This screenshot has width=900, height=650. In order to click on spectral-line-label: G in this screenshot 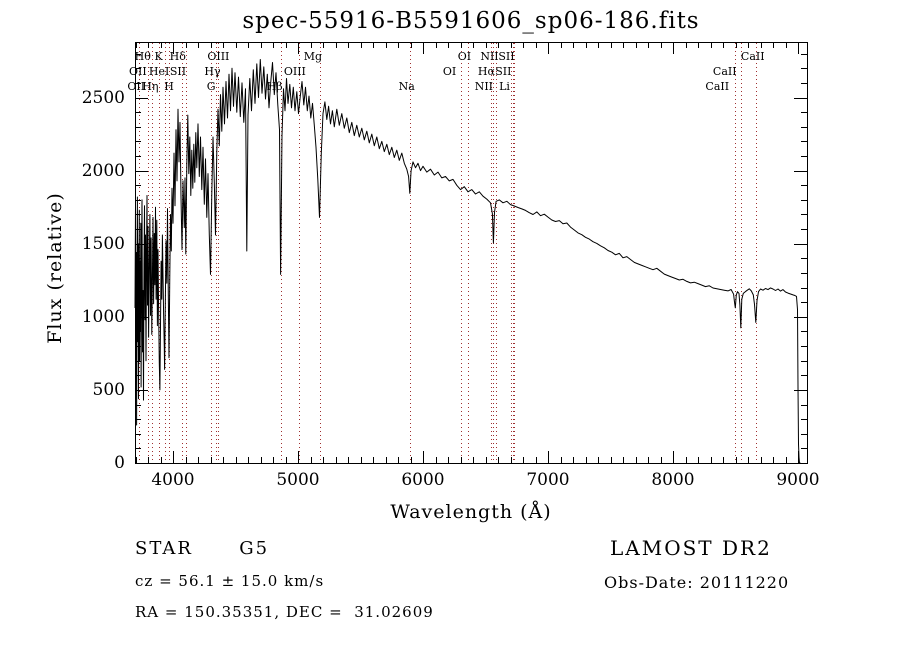, I will do `click(211, 86)`.